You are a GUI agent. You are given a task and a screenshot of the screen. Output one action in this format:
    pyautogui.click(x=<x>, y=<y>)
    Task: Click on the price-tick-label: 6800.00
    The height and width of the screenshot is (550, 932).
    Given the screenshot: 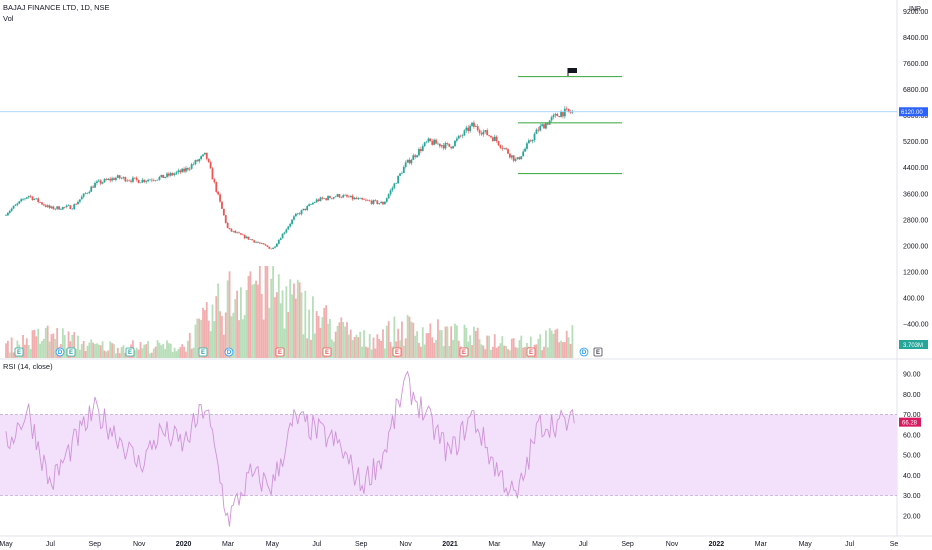 What is the action you would take?
    pyautogui.click(x=915, y=90)
    